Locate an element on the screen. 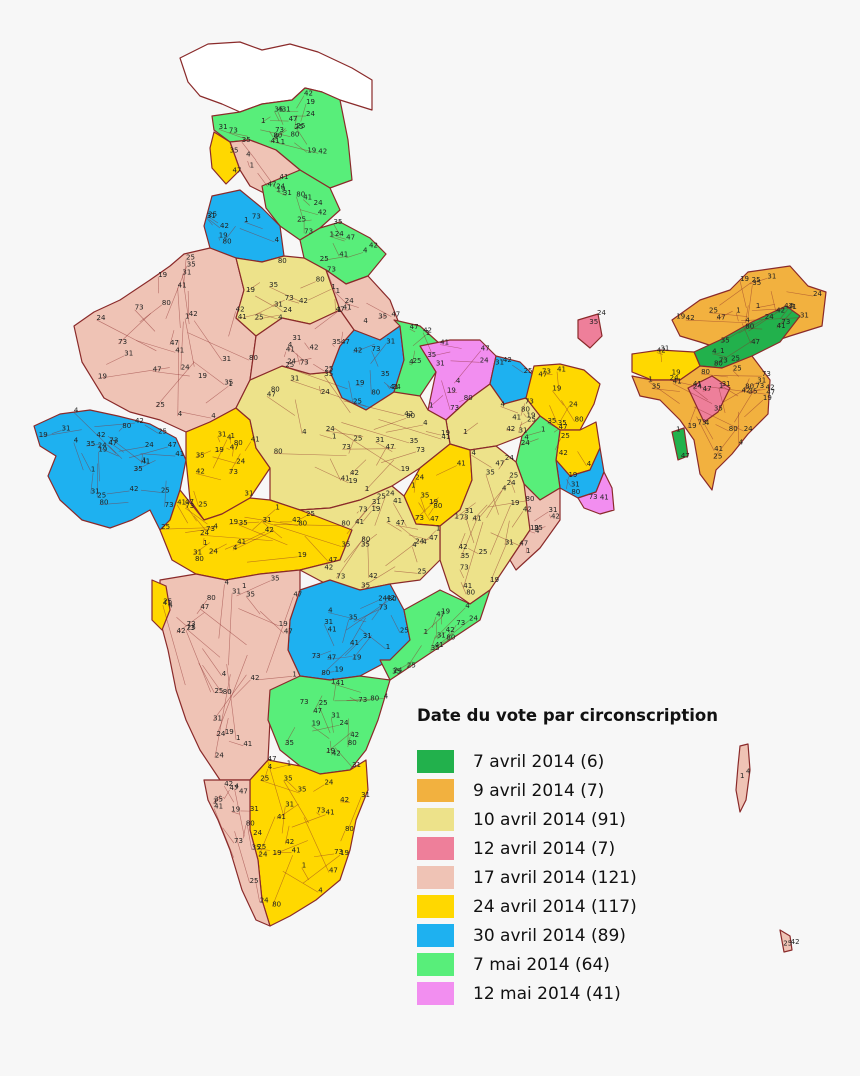 The width and height of the screenshot is (860, 1076). legend-item: 17 avril 2014 (121) is located at coordinates (582, 877).